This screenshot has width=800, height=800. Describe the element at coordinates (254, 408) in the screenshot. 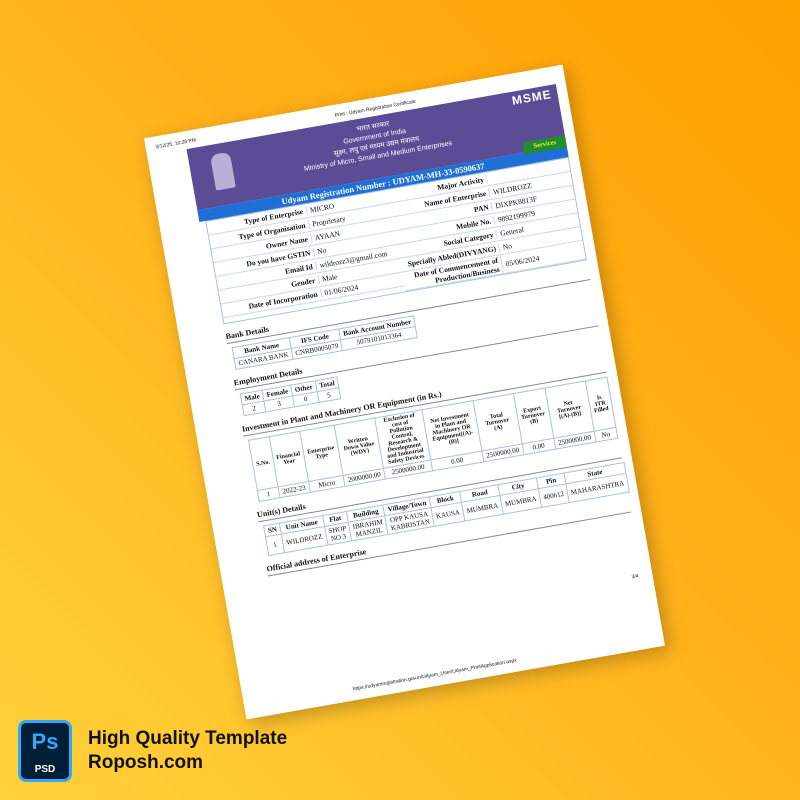

I see `employment-cell: 2` at that location.